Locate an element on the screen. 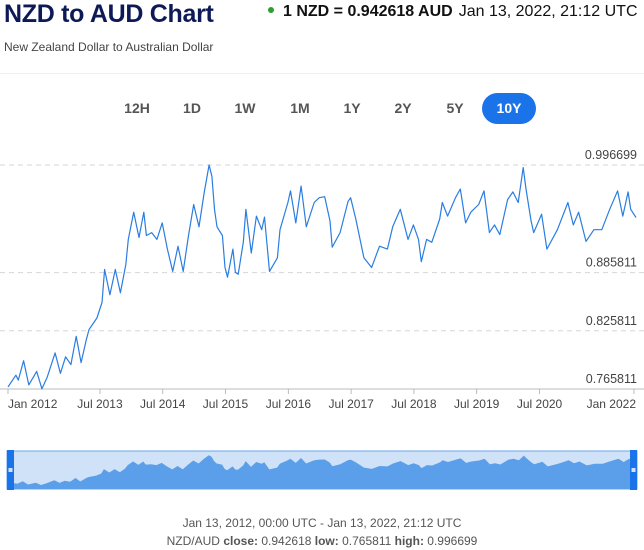 The height and width of the screenshot is (550, 644). range-button-12h: 12H is located at coordinates (137, 108).